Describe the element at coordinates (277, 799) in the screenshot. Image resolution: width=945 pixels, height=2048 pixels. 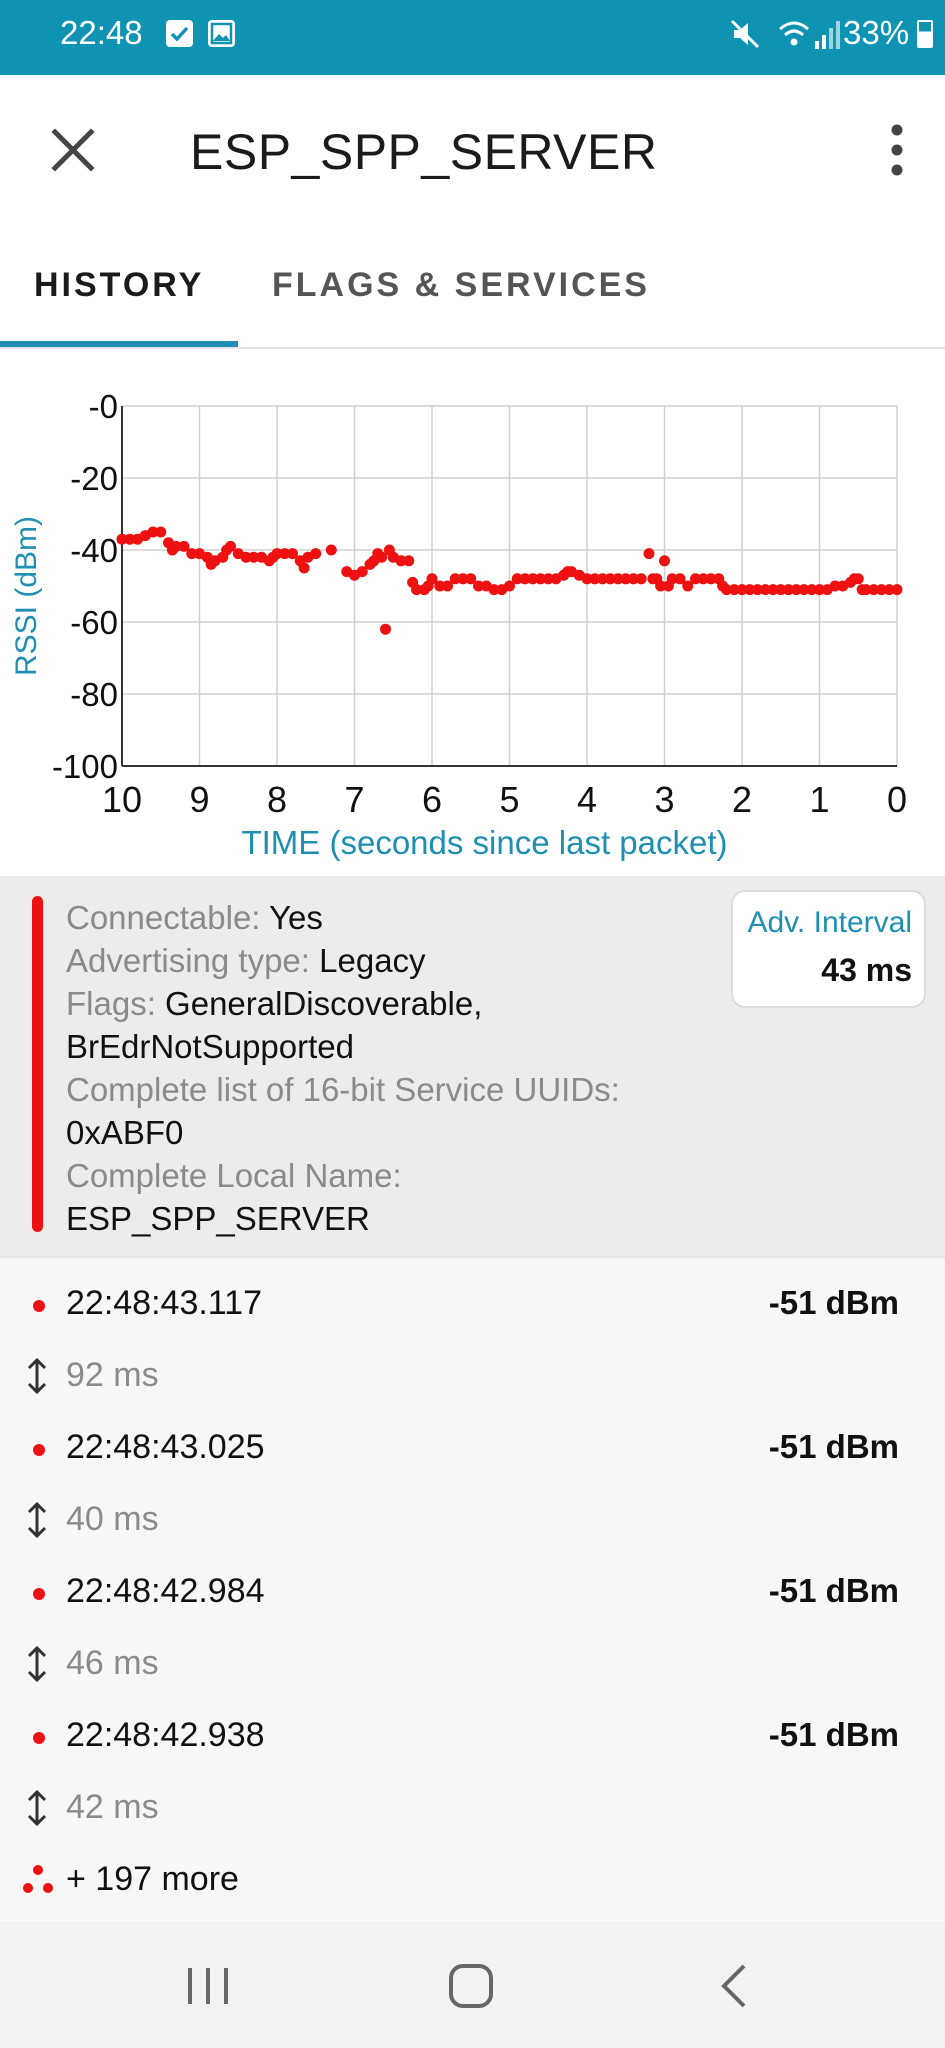
I see `x-tick-label: 8` at that location.